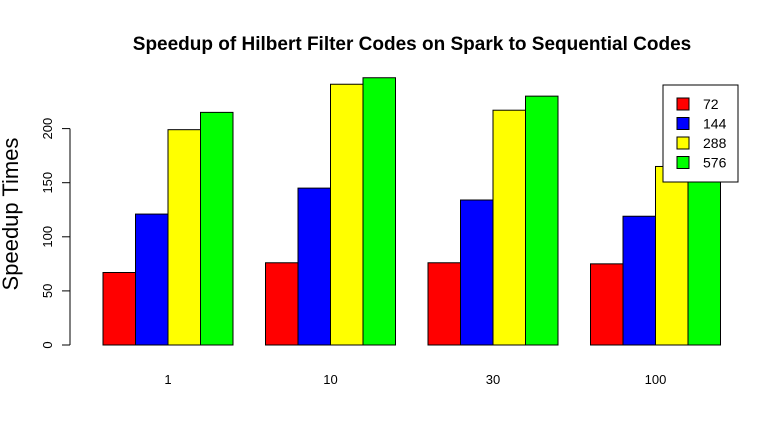 This screenshot has width=784, height=446. I want to click on legend-label: 288, so click(715, 143).